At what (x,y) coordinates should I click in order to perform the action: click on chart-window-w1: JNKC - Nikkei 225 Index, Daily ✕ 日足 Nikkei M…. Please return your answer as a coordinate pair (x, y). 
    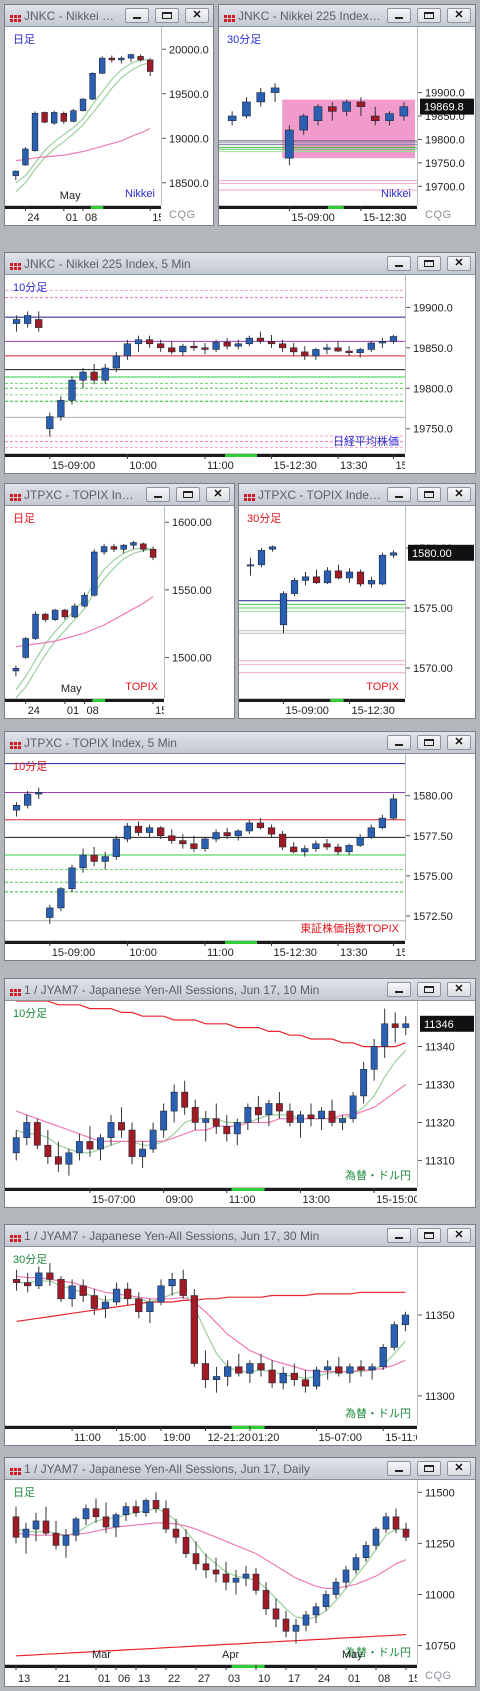
    Looking at the image, I should click on (109, 115).